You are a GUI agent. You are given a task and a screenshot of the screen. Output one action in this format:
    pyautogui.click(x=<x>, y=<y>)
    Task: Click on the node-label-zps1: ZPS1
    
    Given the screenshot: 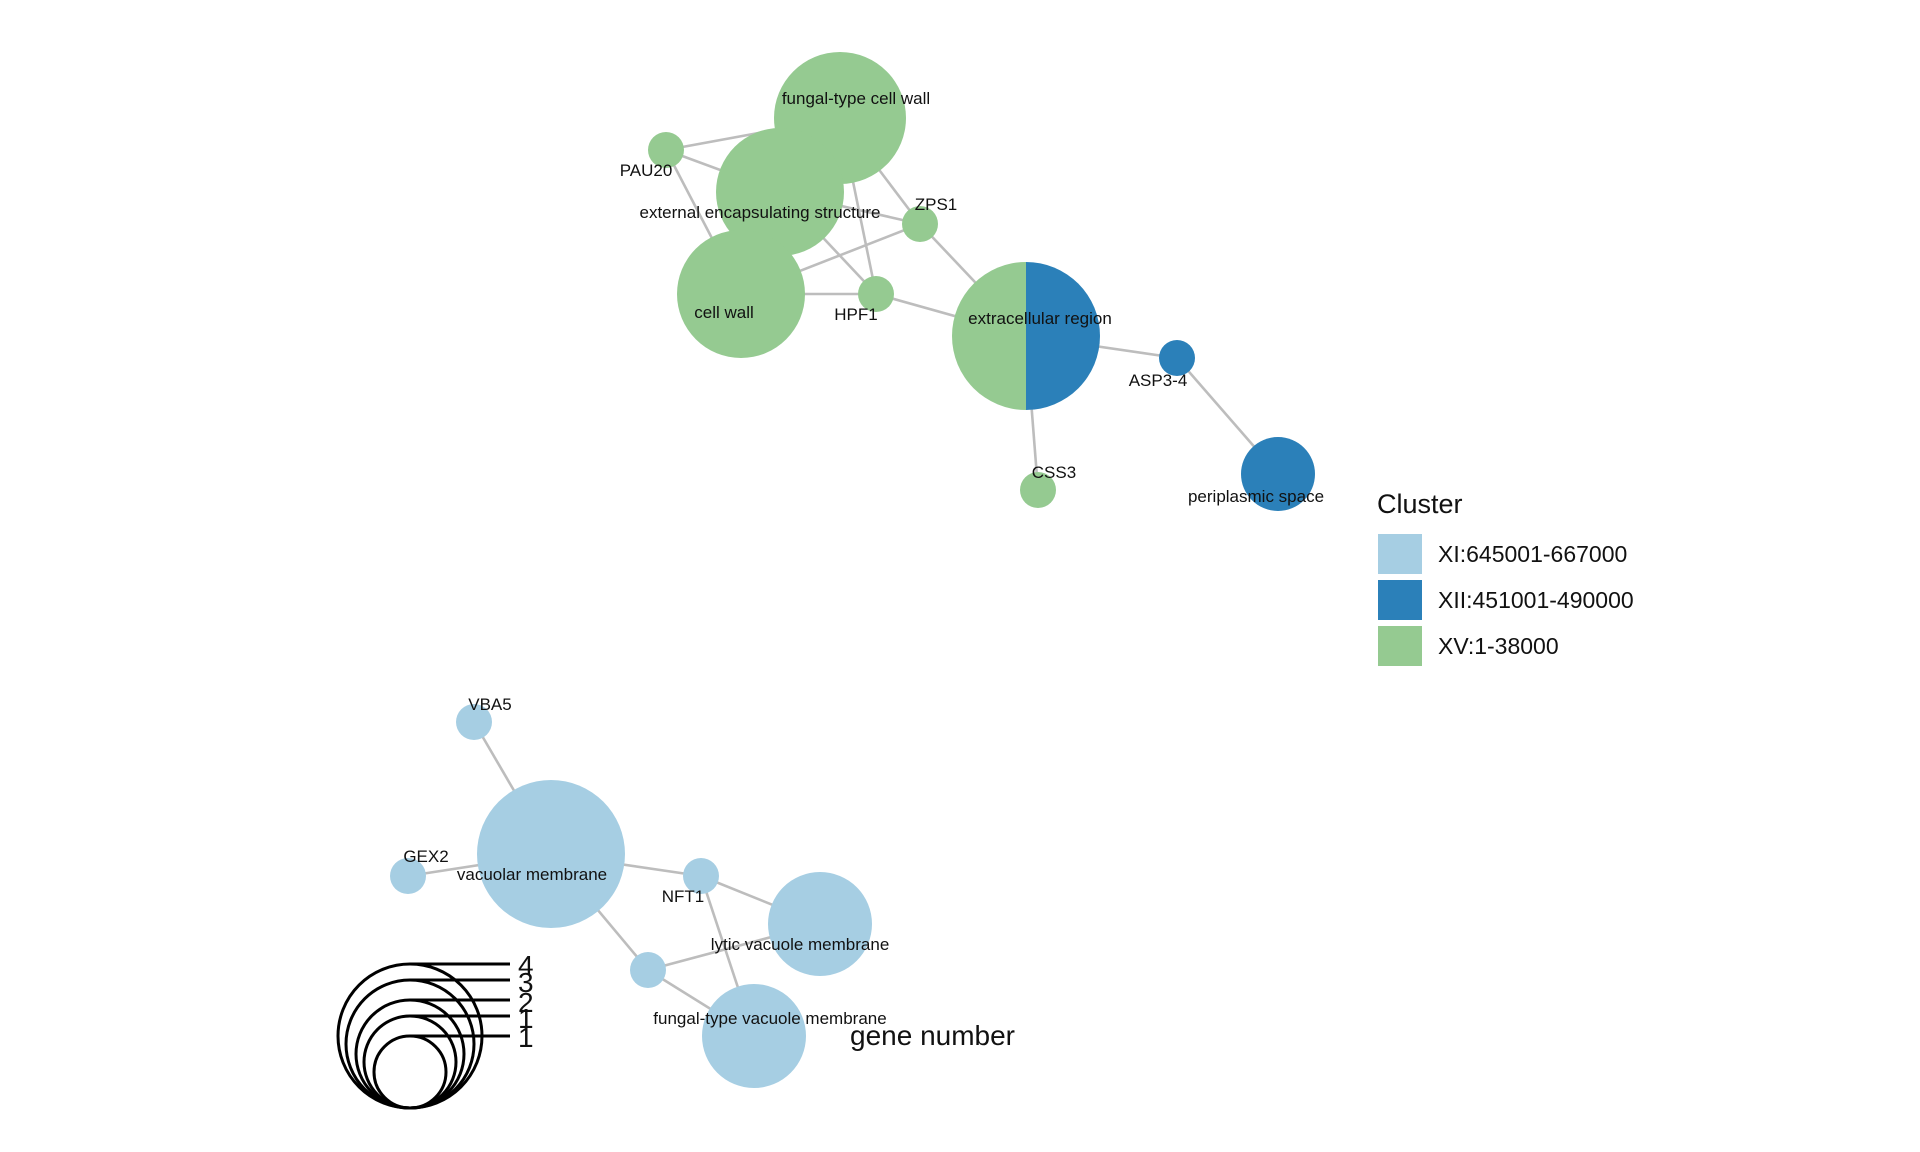 What is the action you would take?
    pyautogui.click(x=936, y=204)
    